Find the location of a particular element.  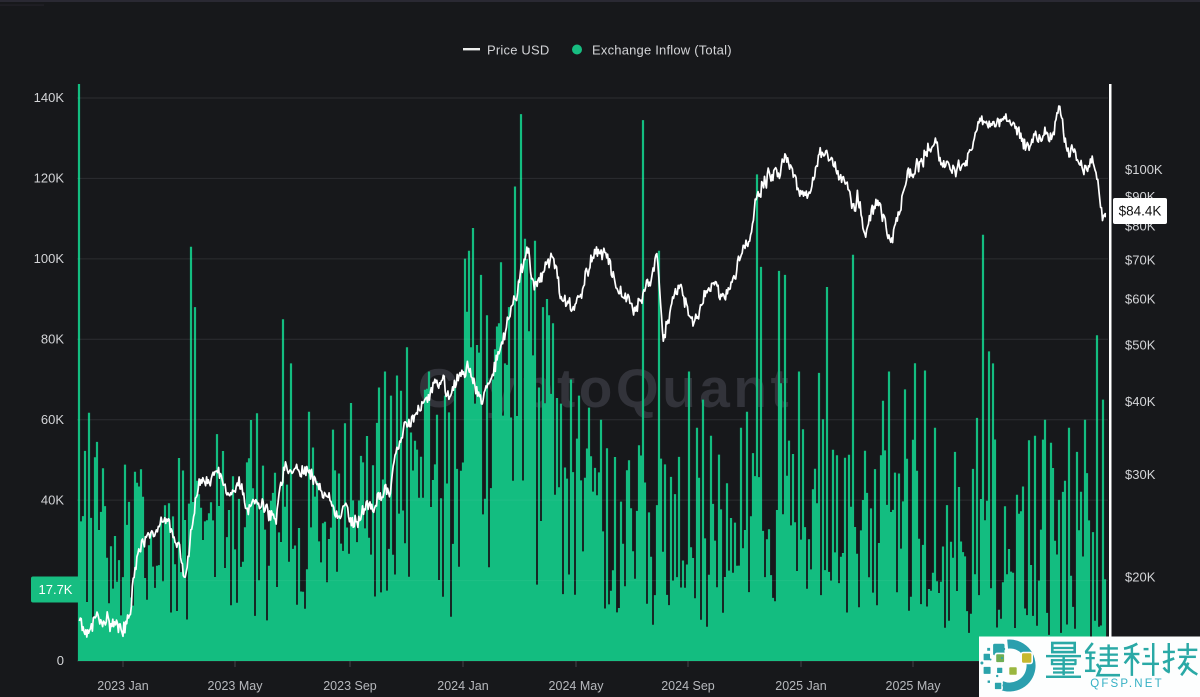

svg-text: 80K is located at coordinates (52, 339).